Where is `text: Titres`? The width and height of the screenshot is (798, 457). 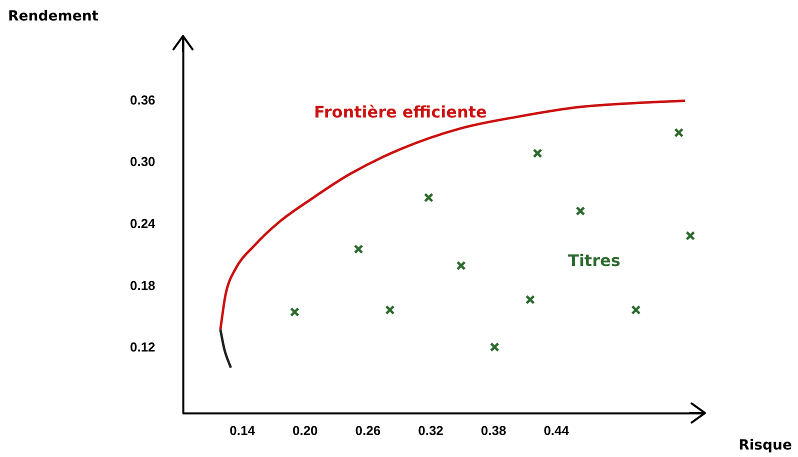
text: Titres is located at coordinates (594, 260).